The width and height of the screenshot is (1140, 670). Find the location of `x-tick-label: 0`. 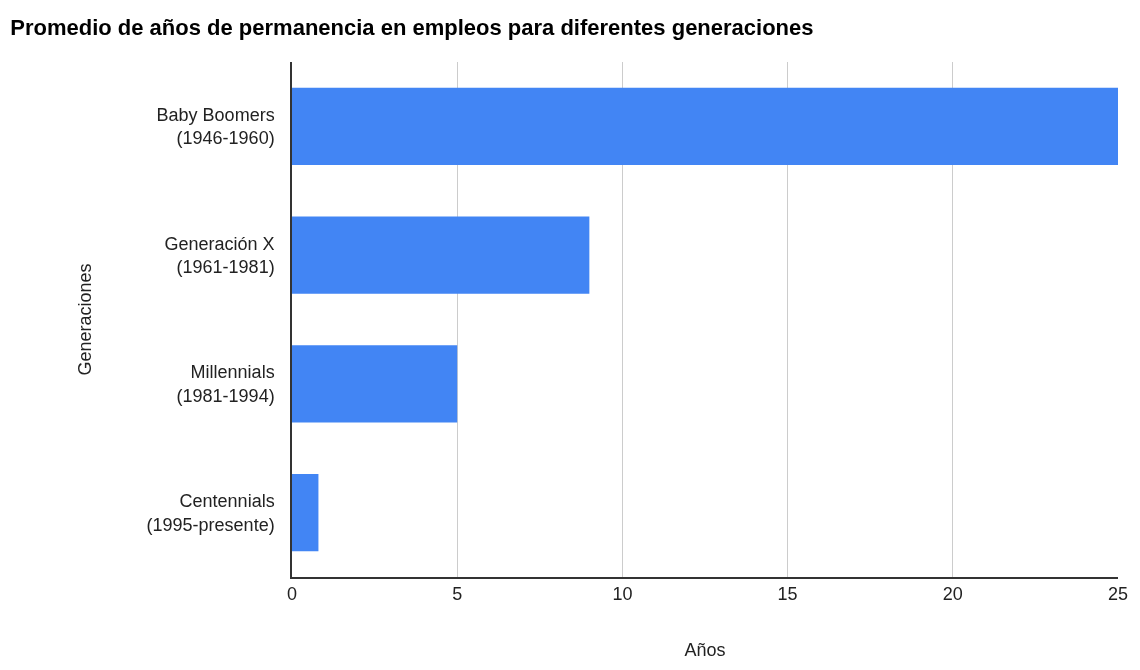

x-tick-label: 0 is located at coordinates (292, 594).